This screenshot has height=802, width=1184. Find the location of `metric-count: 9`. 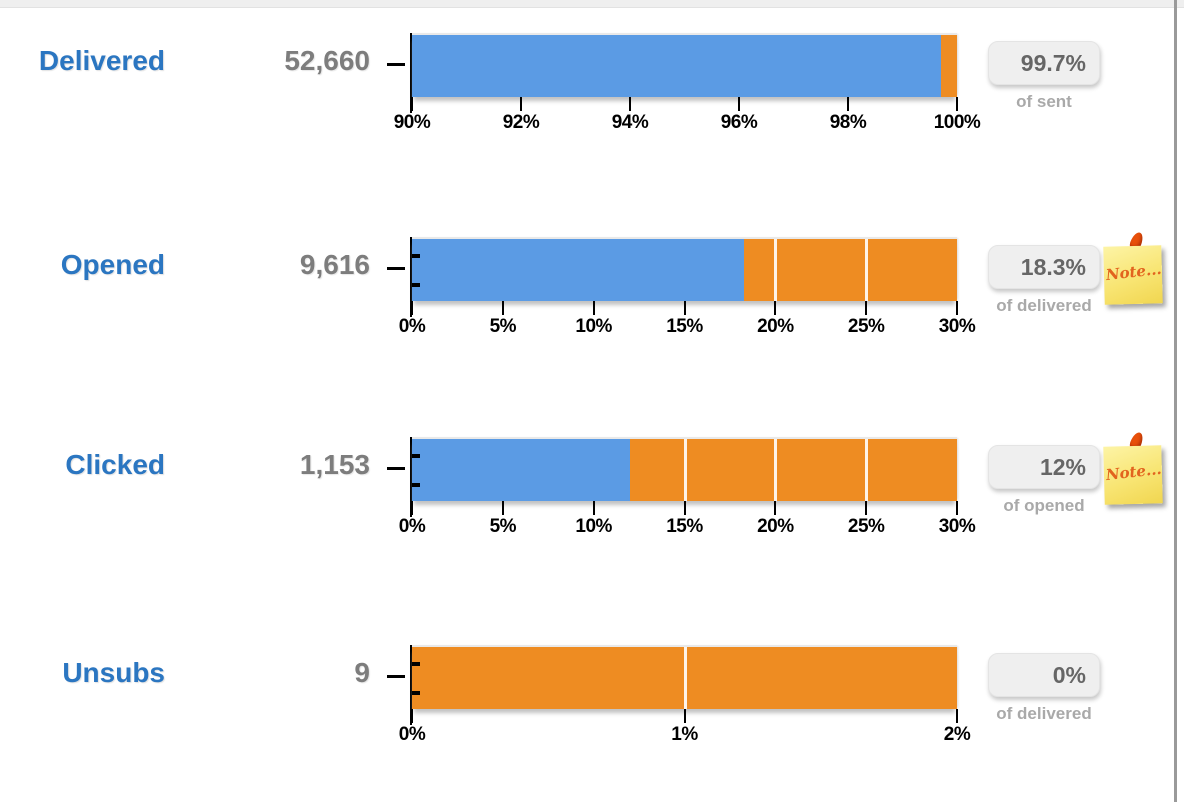

metric-count: 9 is located at coordinates (362, 672).